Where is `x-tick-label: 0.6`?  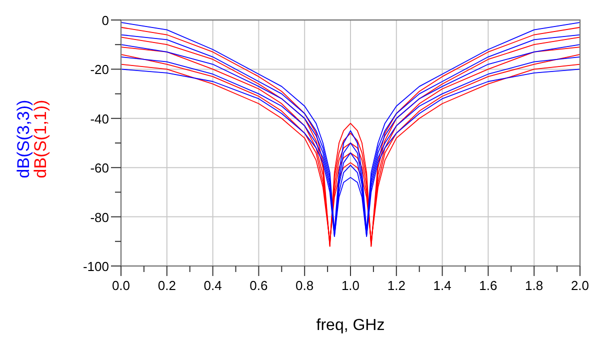 x-tick-label: 0.6 is located at coordinates (259, 285).